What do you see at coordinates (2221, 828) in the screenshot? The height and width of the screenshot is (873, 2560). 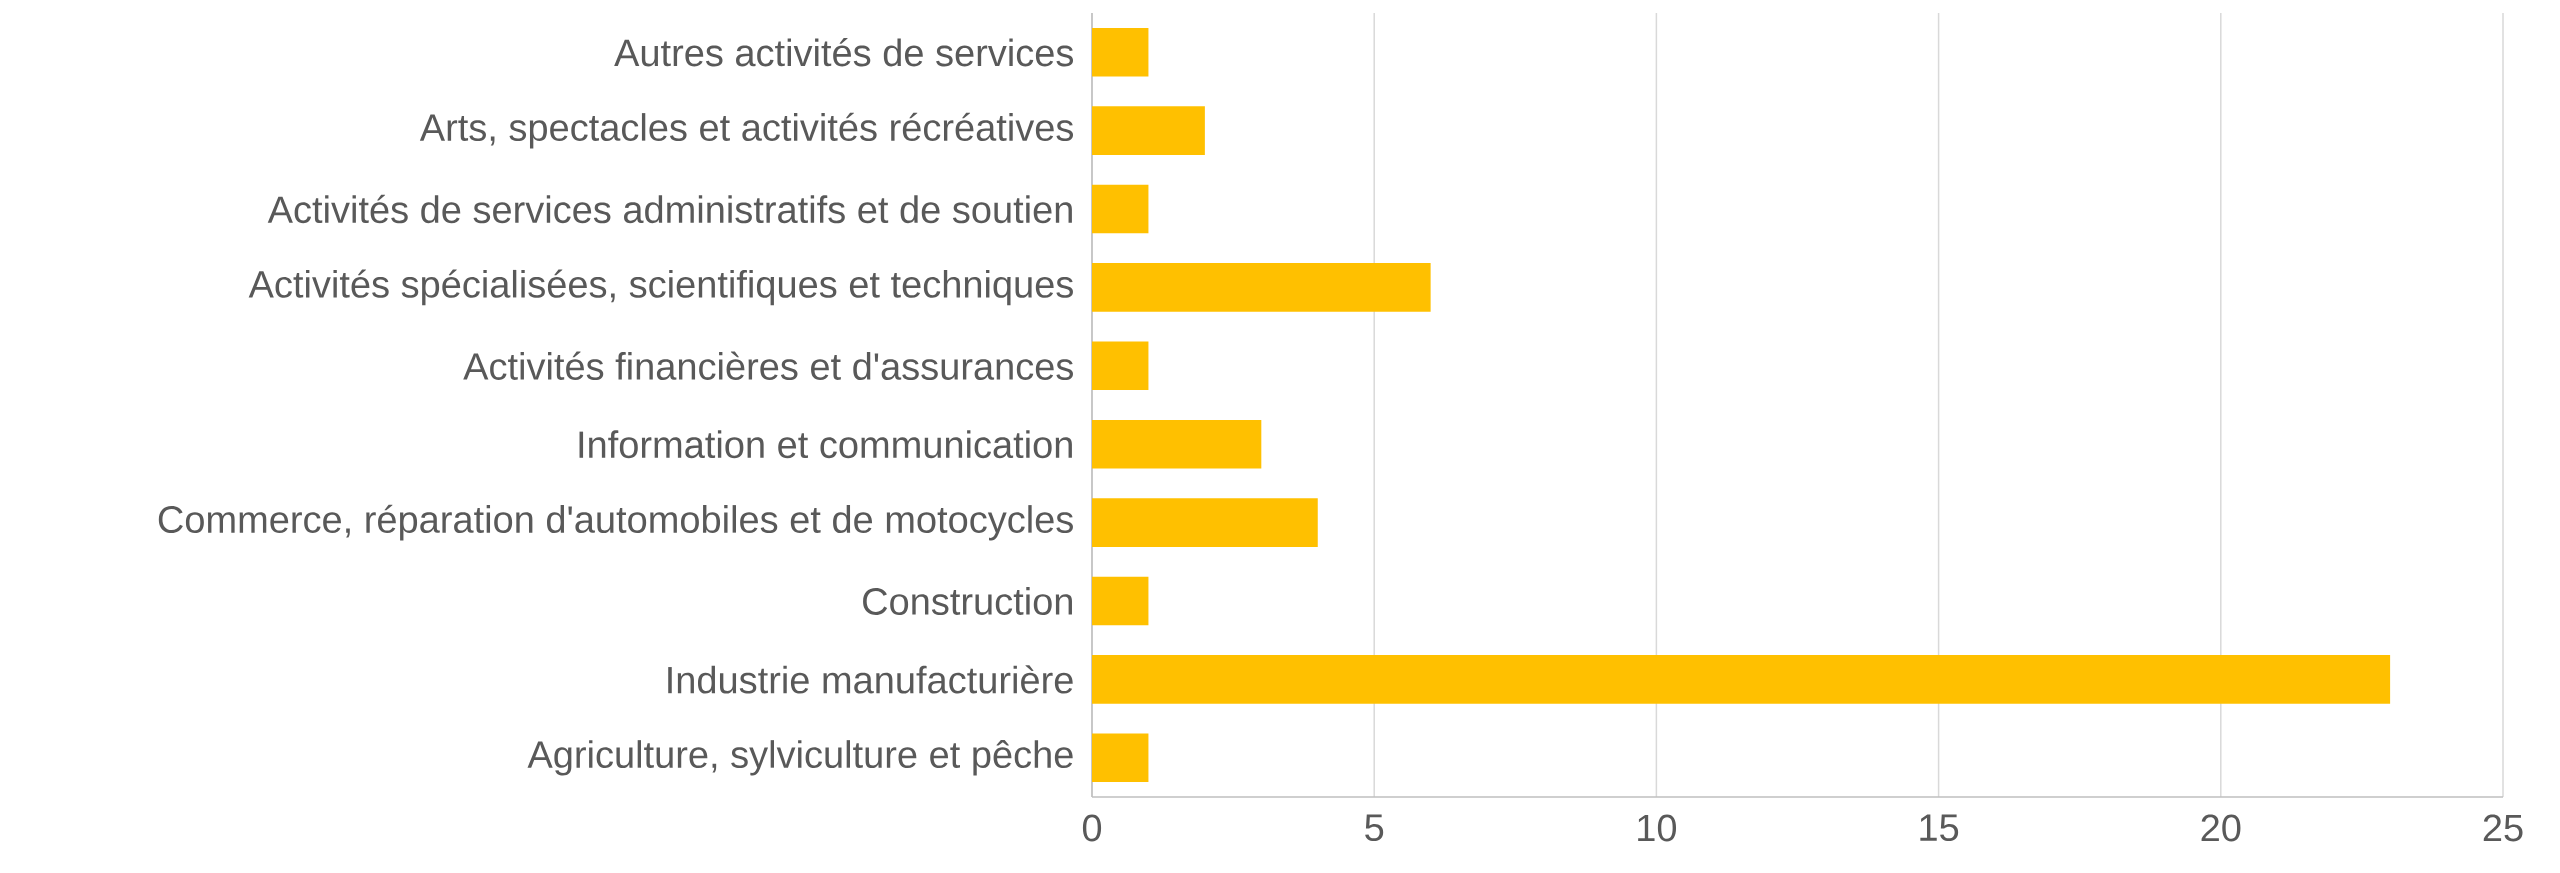 I see `x-tick-label: 20` at bounding box center [2221, 828].